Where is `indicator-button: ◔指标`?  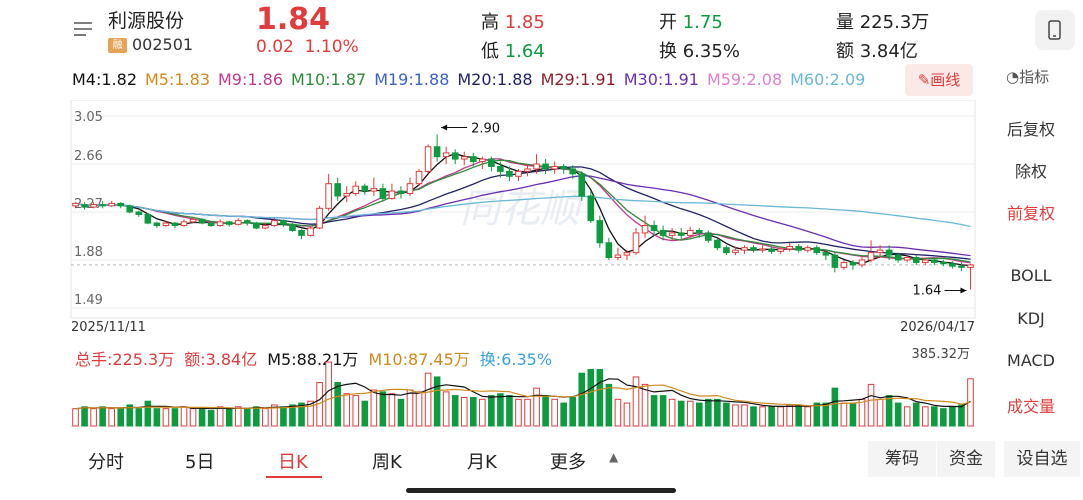
indicator-button: ◔指标 is located at coordinates (1027, 76).